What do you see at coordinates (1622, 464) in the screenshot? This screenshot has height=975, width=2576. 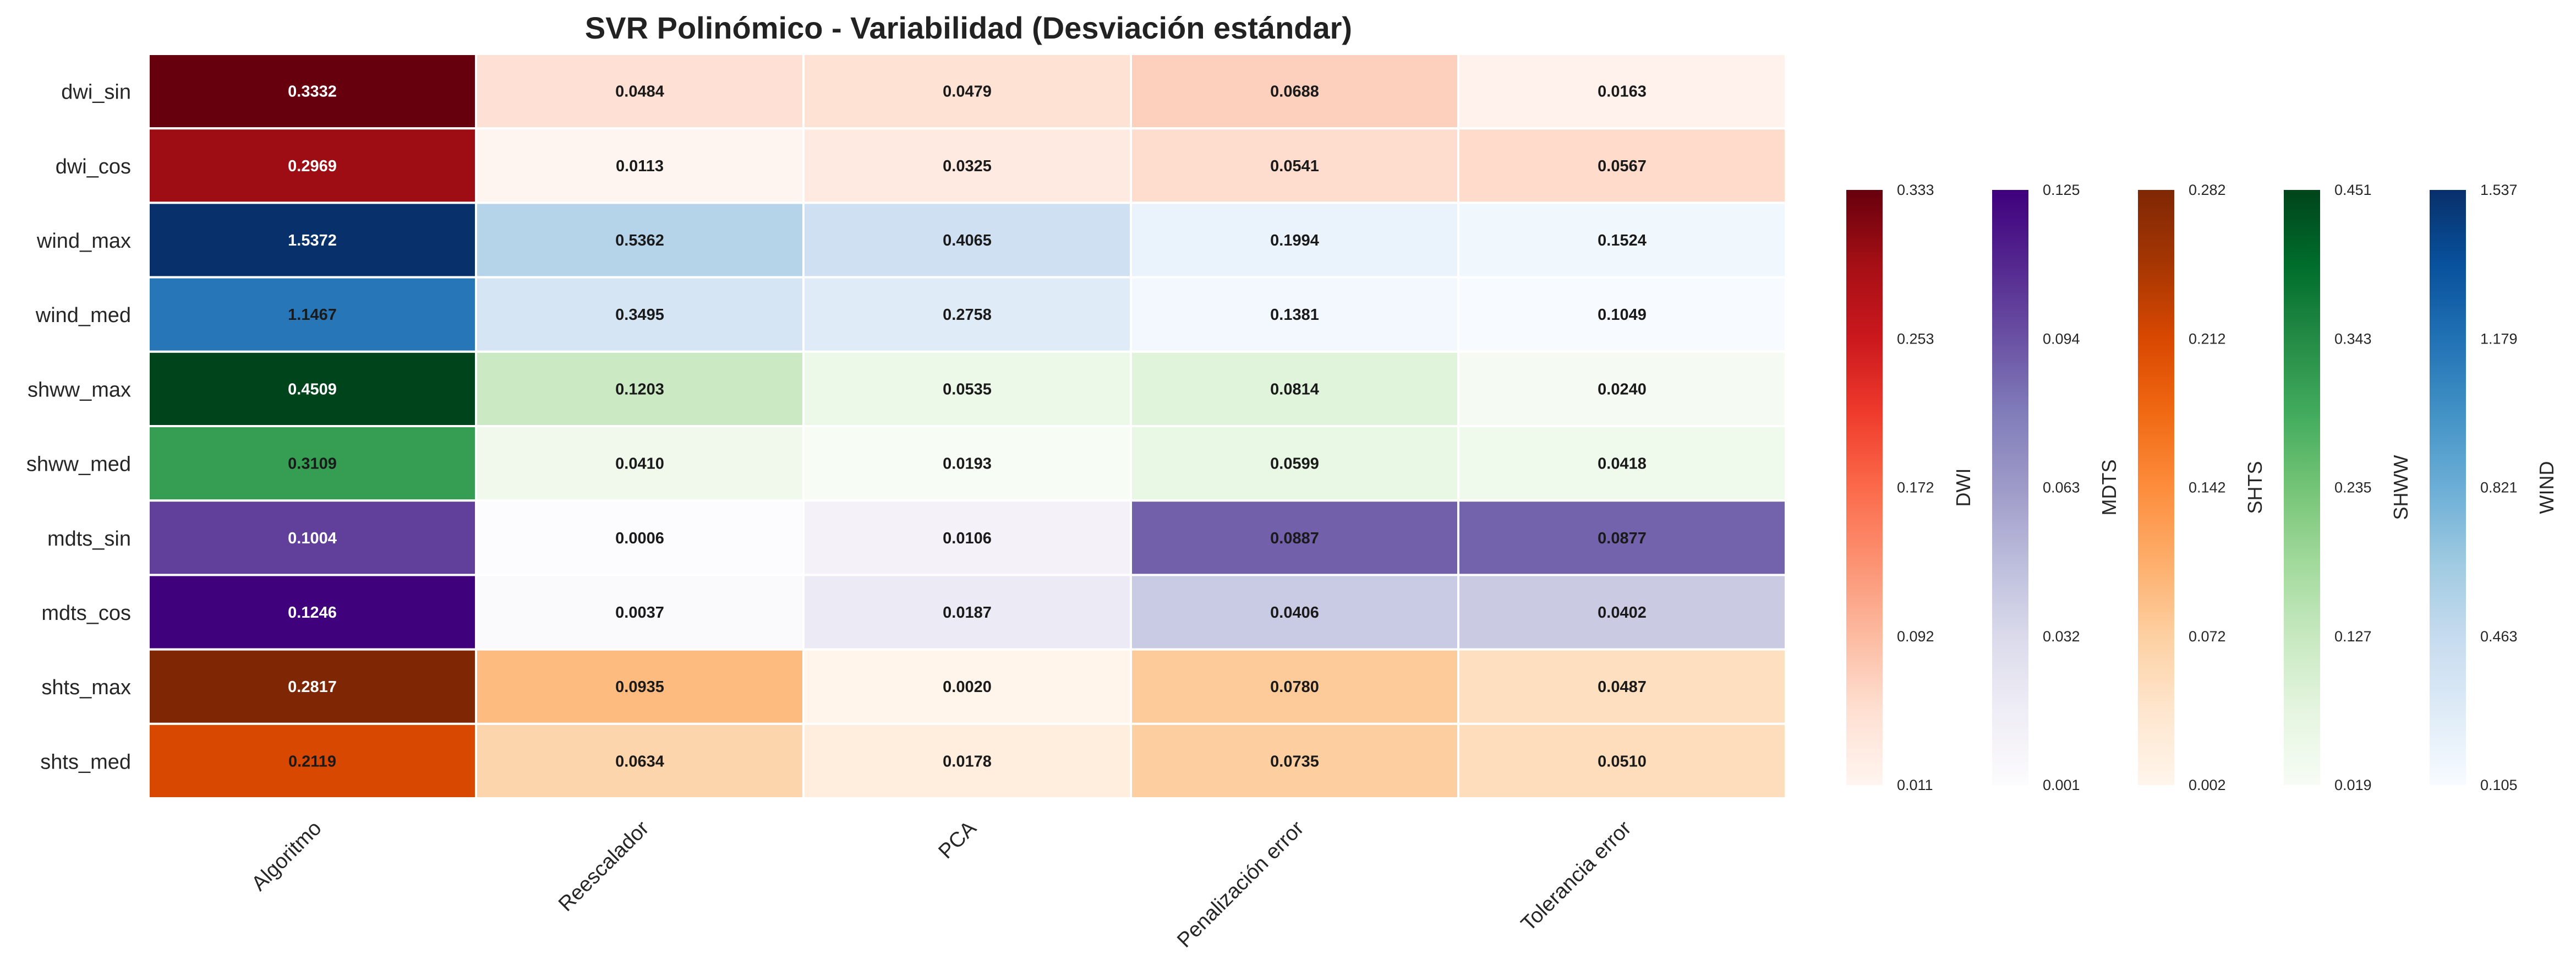 I see `cell-value-label: 0.0418` at bounding box center [1622, 464].